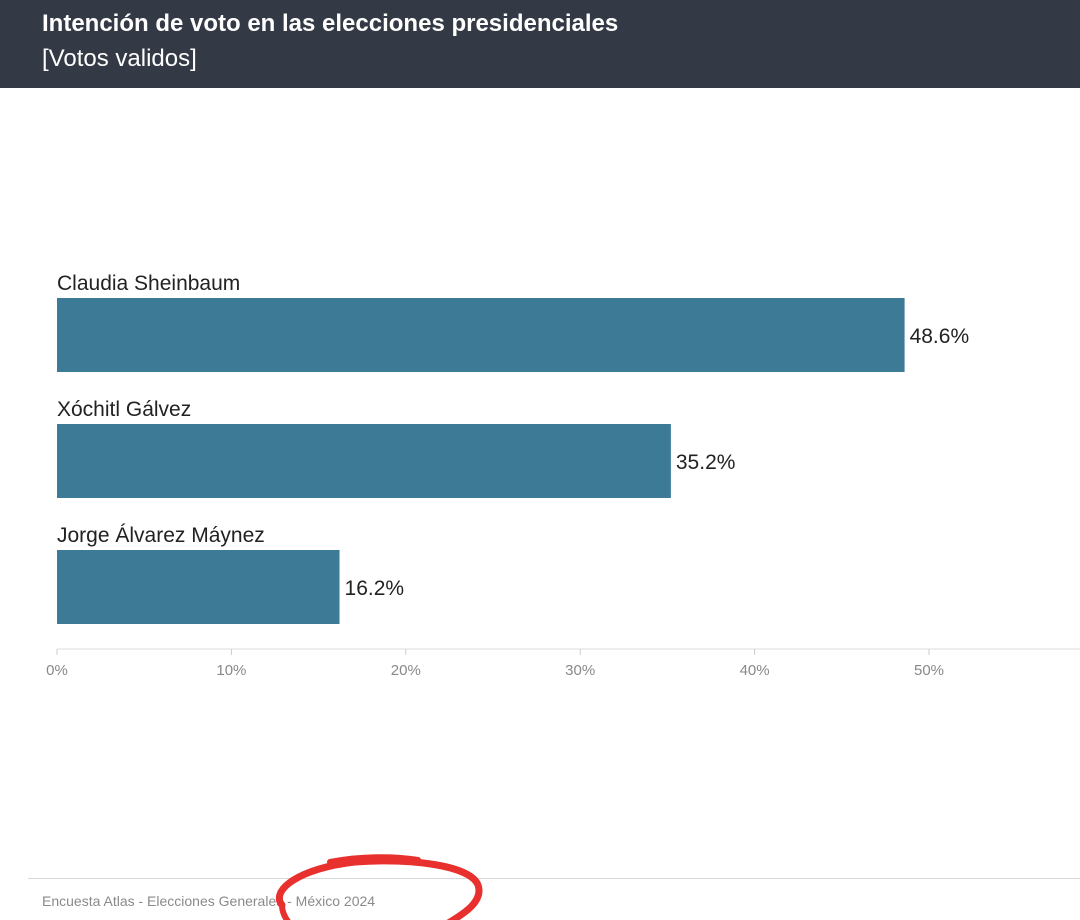 The width and height of the screenshot is (1080, 920). What do you see at coordinates (148, 283) in the screenshot?
I see `category-label: Claudia Sheinbaum` at bounding box center [148, 283].